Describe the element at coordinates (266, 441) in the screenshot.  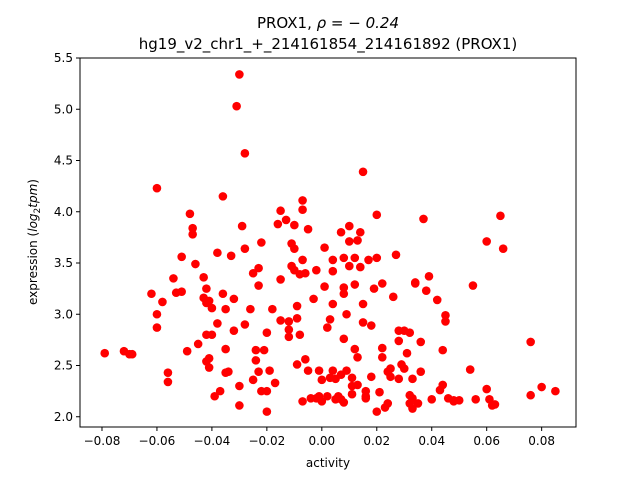
I see `x-tick-label: −0.02` at that location.